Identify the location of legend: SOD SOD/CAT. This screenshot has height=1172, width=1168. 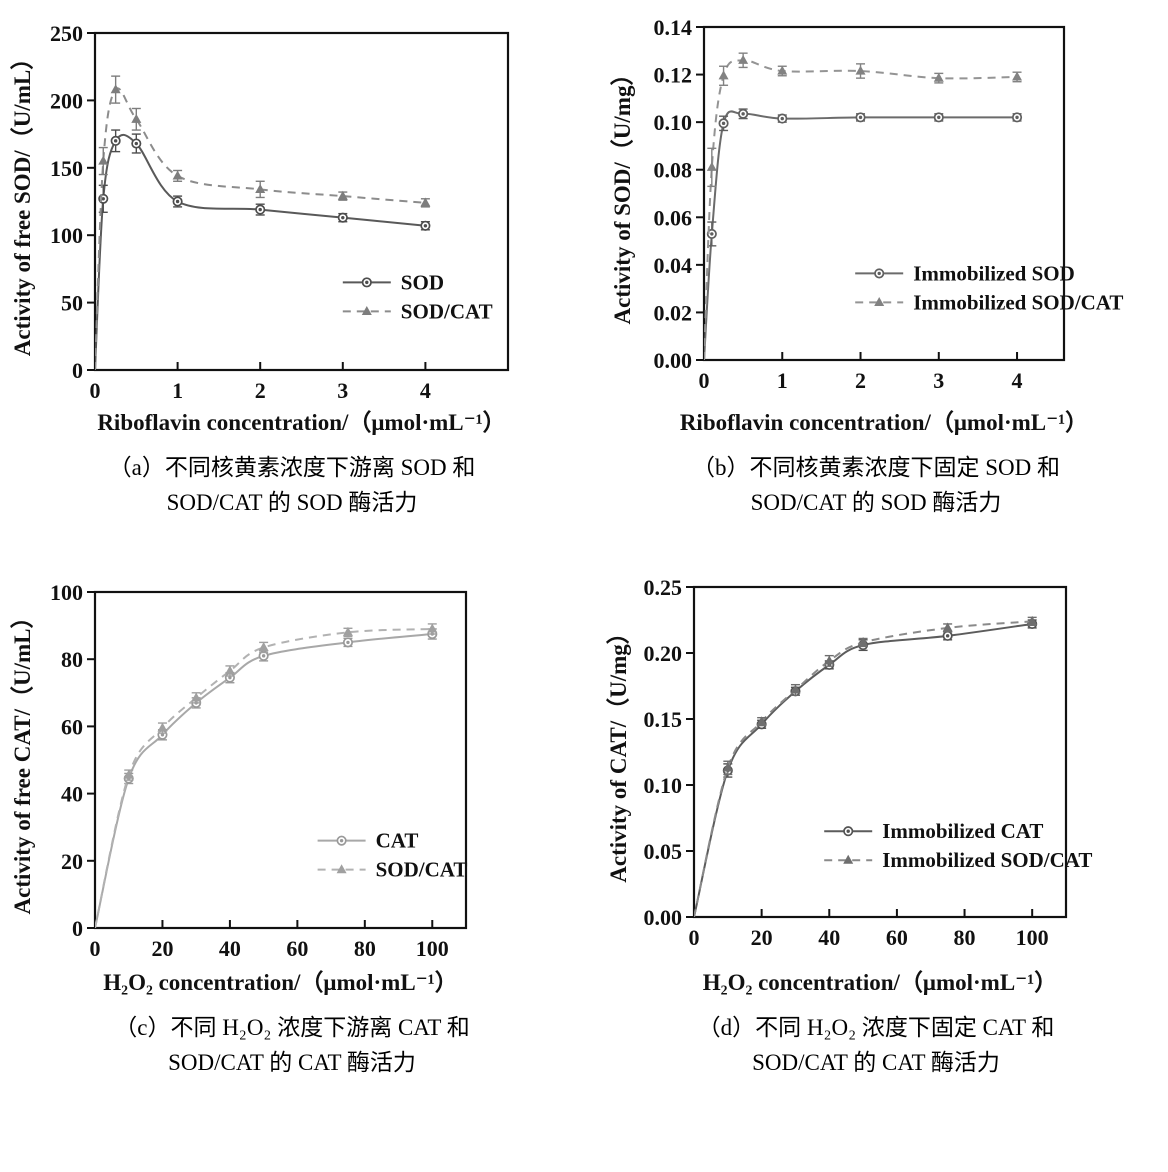
(417, 296).